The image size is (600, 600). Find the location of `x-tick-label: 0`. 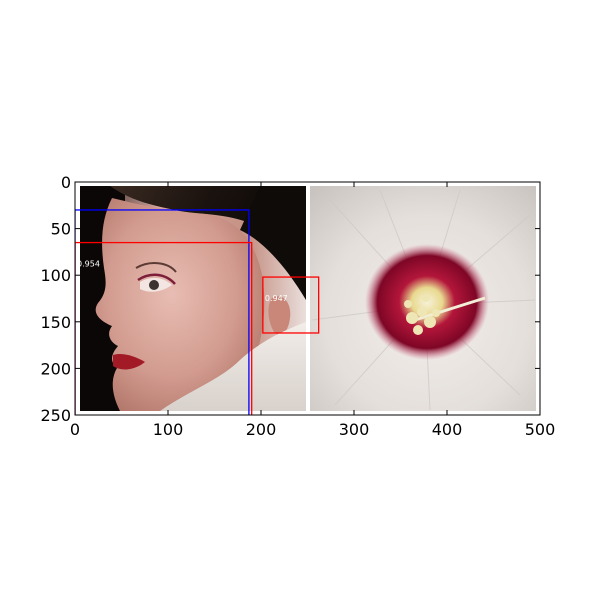

x-tick-label: 0 is located at coordinates (75, 429).